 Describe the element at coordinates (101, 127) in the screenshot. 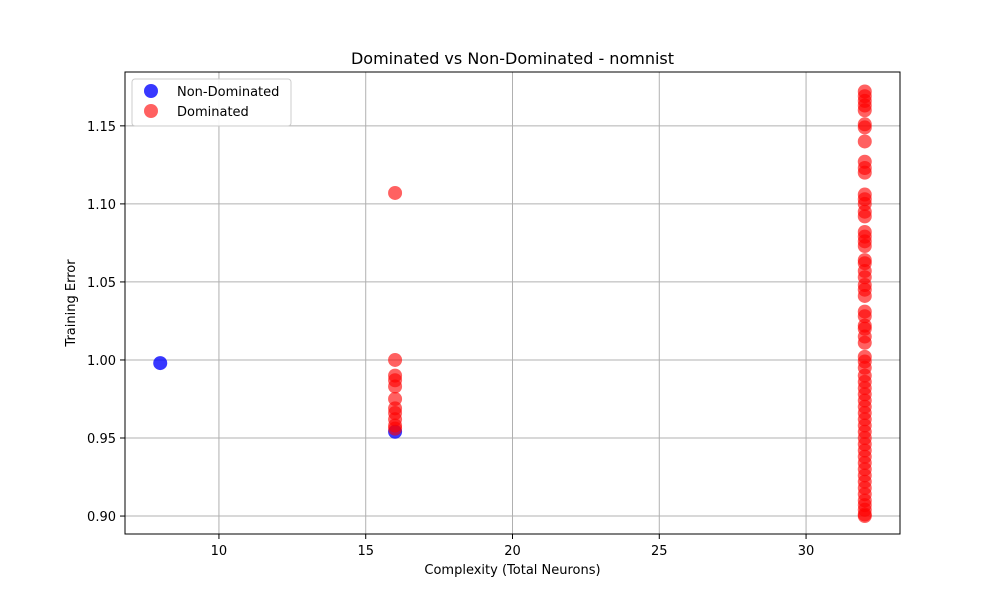

I see `y-tick-label: 1.15` at that location.